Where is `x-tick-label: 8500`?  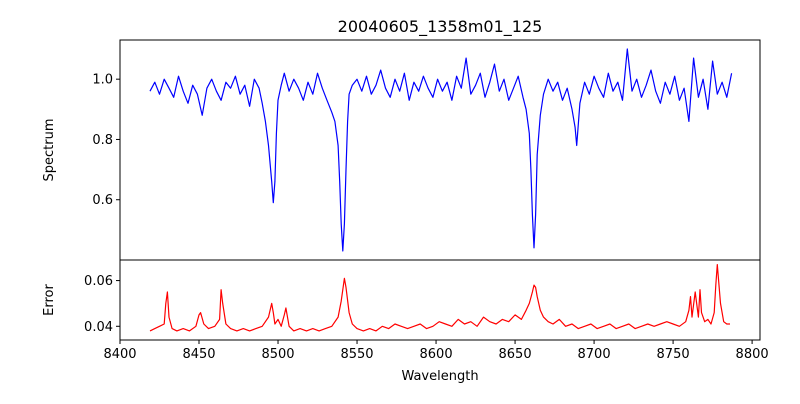
x-tick-label: 8500 is located at coordinates (277, 354).